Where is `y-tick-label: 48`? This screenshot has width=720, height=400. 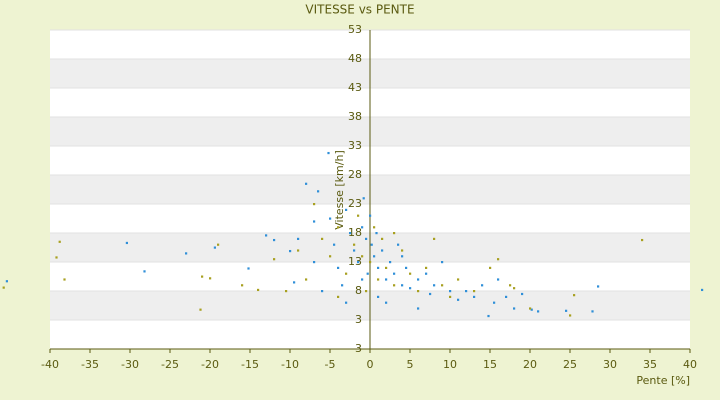 y-tick-label: 48 is located at coordinates (355, 58).